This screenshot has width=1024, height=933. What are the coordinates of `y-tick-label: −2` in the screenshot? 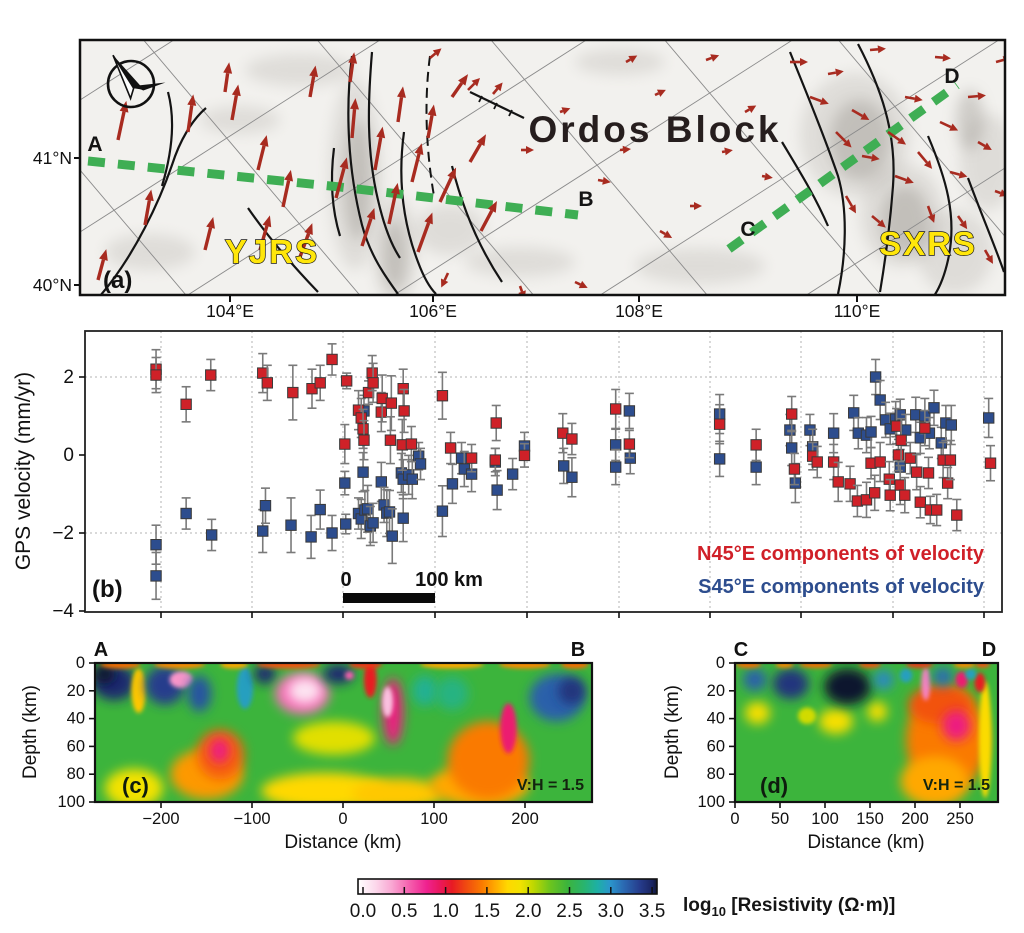 It's located at (63, 533).